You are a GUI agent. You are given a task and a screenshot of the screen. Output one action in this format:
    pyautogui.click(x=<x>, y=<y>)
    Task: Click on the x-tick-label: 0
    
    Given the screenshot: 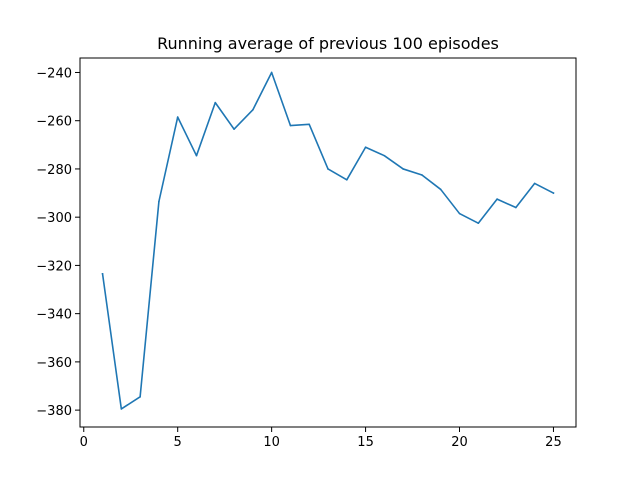 What is the action you would take?
    pyautogui.click(x=84, y=442)
    